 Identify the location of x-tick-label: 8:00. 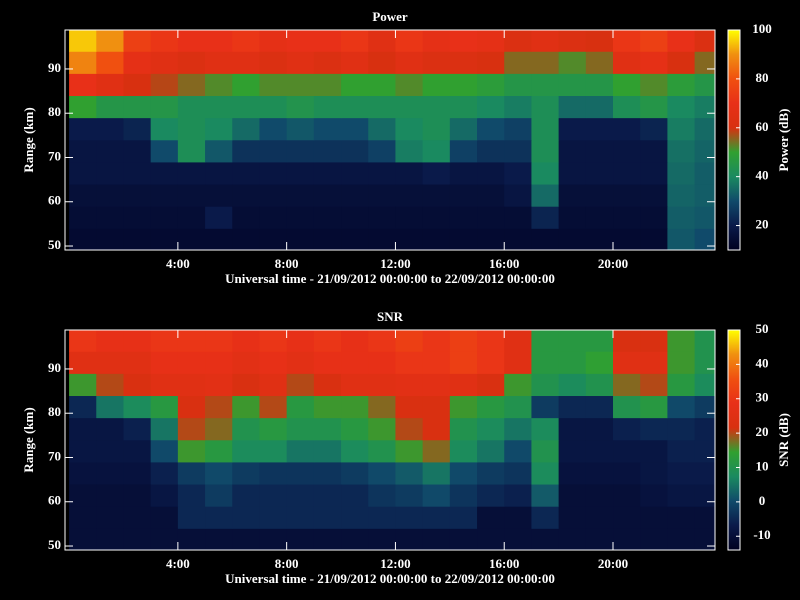
(287, 263).